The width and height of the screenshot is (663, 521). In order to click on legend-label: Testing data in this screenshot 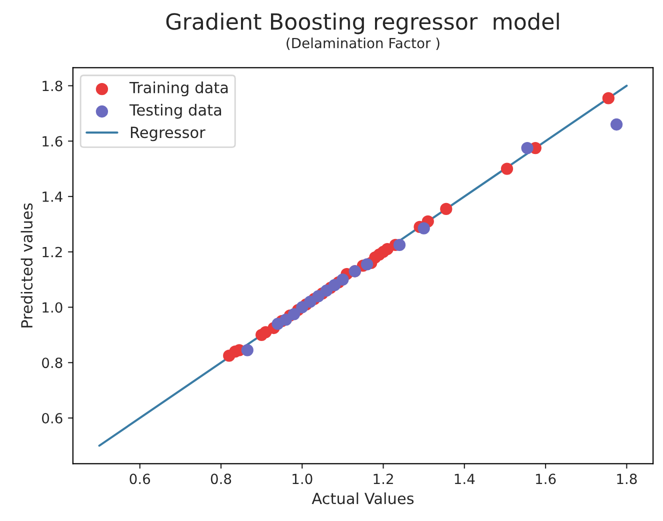, I will do `click(175, 111)`.